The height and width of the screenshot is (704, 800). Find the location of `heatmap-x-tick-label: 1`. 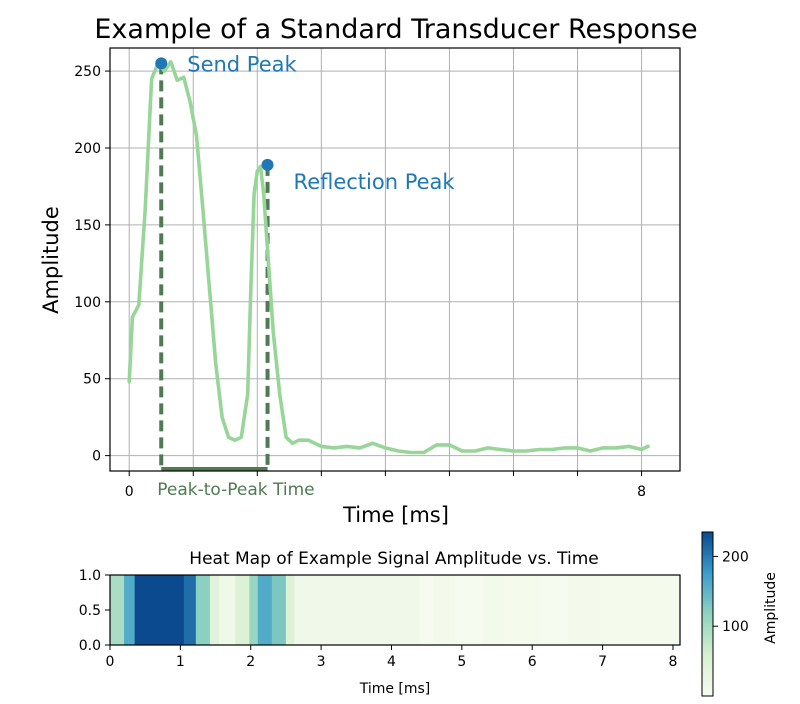

heatmap-x-tick-label: 1 is located at coordinates (180, 662).